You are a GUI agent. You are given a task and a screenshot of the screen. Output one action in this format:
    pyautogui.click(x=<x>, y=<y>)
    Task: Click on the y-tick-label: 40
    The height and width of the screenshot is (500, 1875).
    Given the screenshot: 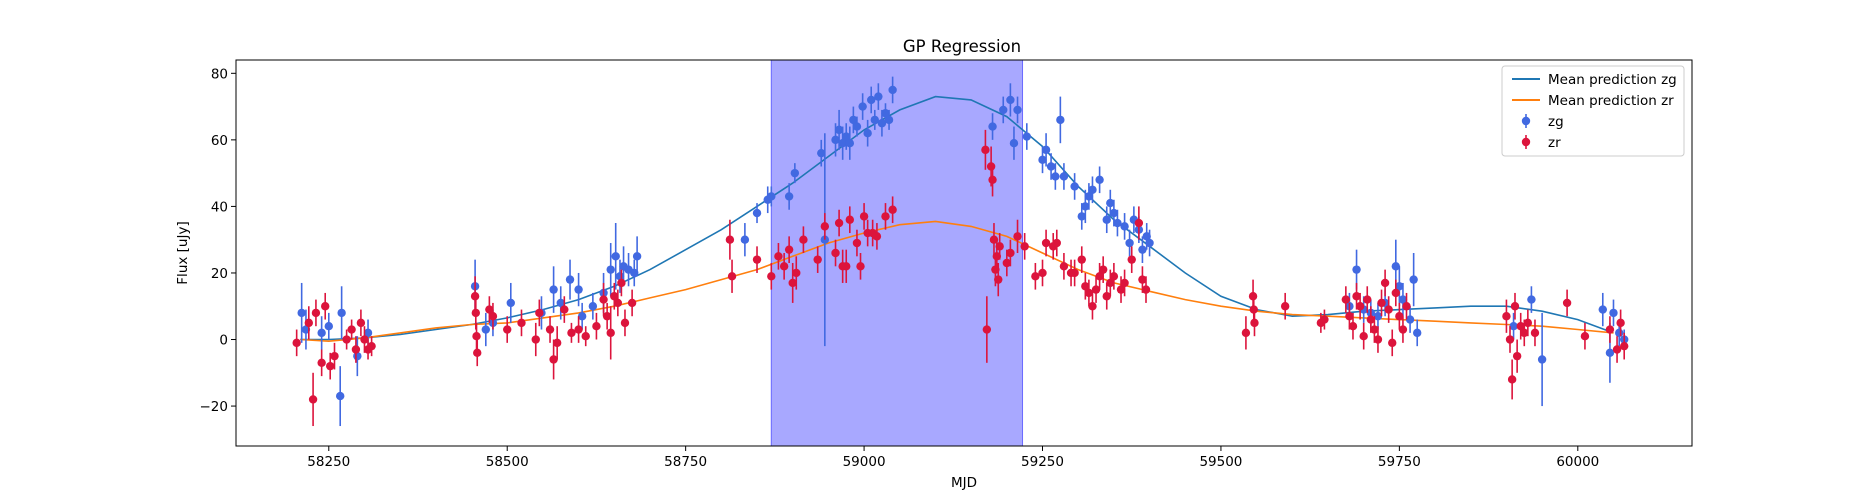 What is the action you would take?
    pyautogui.click(x=219, y=207)
    